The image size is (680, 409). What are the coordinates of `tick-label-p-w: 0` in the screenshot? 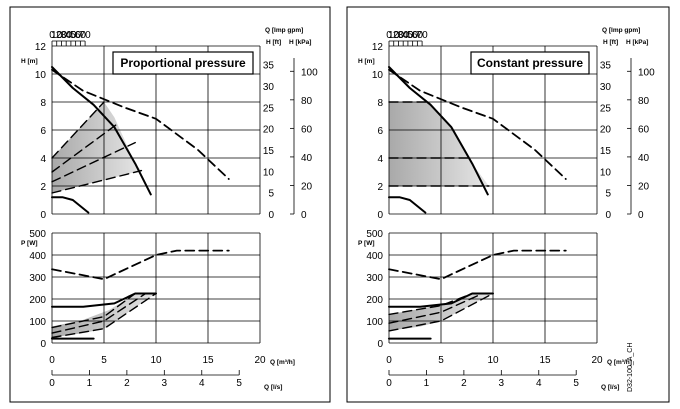 It's located at (380, 344).